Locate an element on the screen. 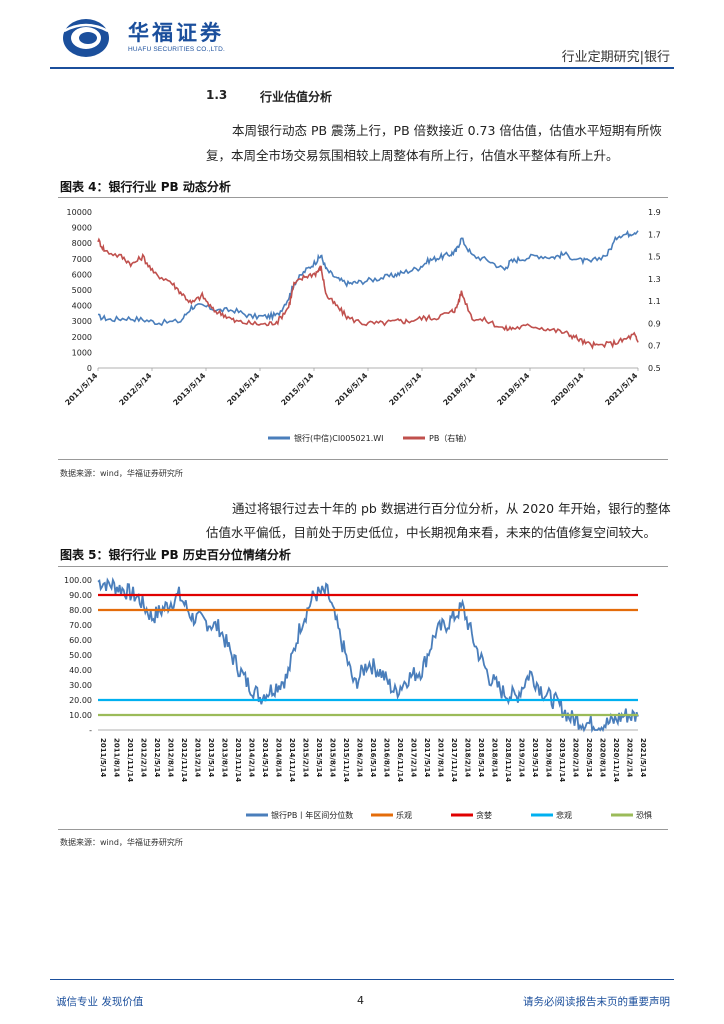 The width and height of the screenshot is (724, 1024). figure-4-divider is located at coordinates (363, 197).